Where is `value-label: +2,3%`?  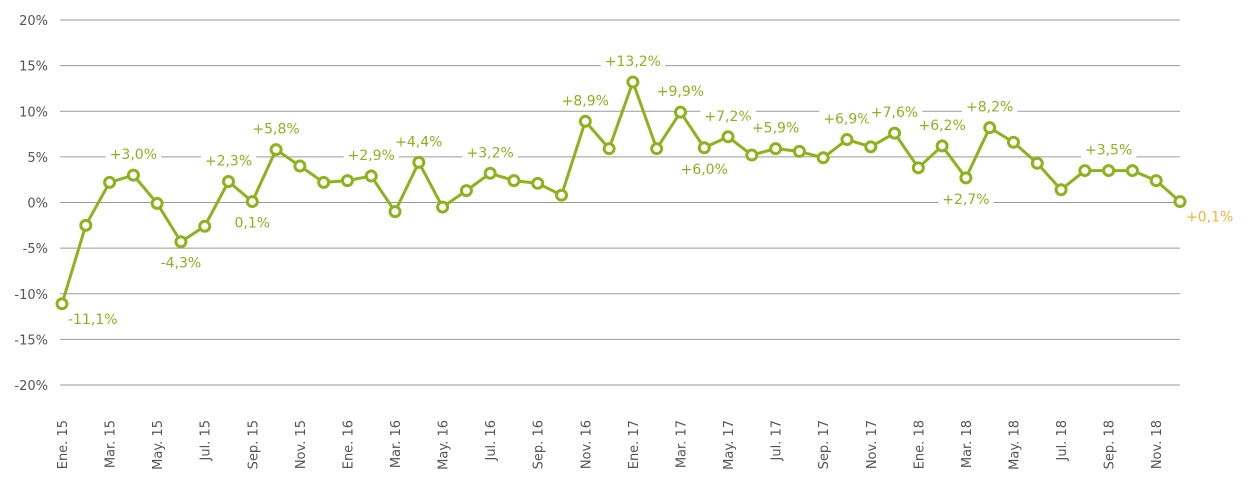
value-label: +2,3% is located at coordinates (228, 162).